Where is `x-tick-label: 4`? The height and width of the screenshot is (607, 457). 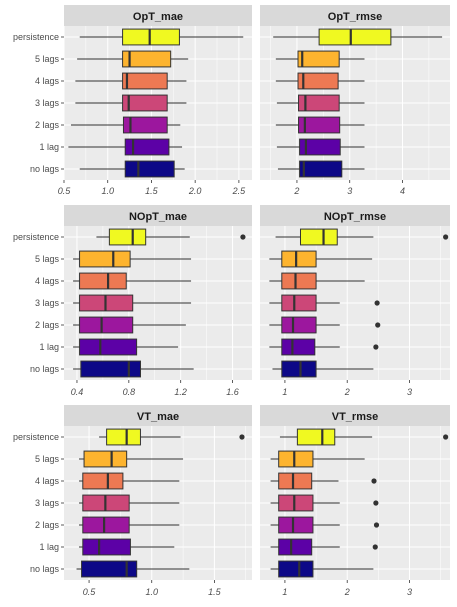
x-tick-label: 4 is located at coordinates (402, 191).